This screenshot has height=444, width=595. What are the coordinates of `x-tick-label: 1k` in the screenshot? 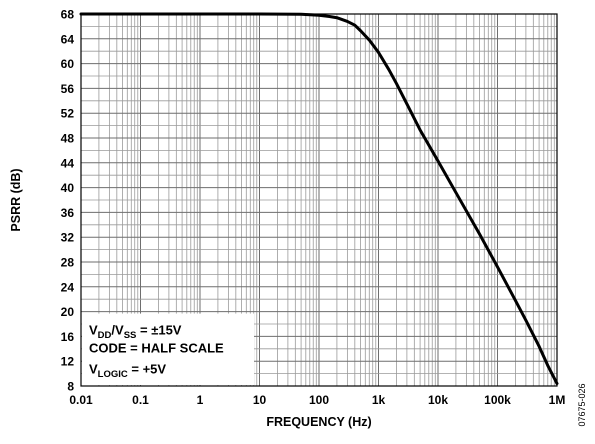 It's located at (379, 400).